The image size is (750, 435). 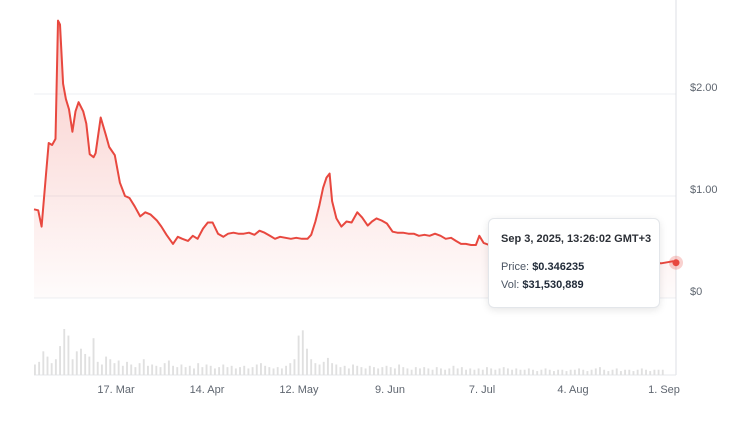 What do you see at coordinates (515, 267) in the screenshot?
I see `tooltip-price-label: Price:` at bounding box center [515, 267].